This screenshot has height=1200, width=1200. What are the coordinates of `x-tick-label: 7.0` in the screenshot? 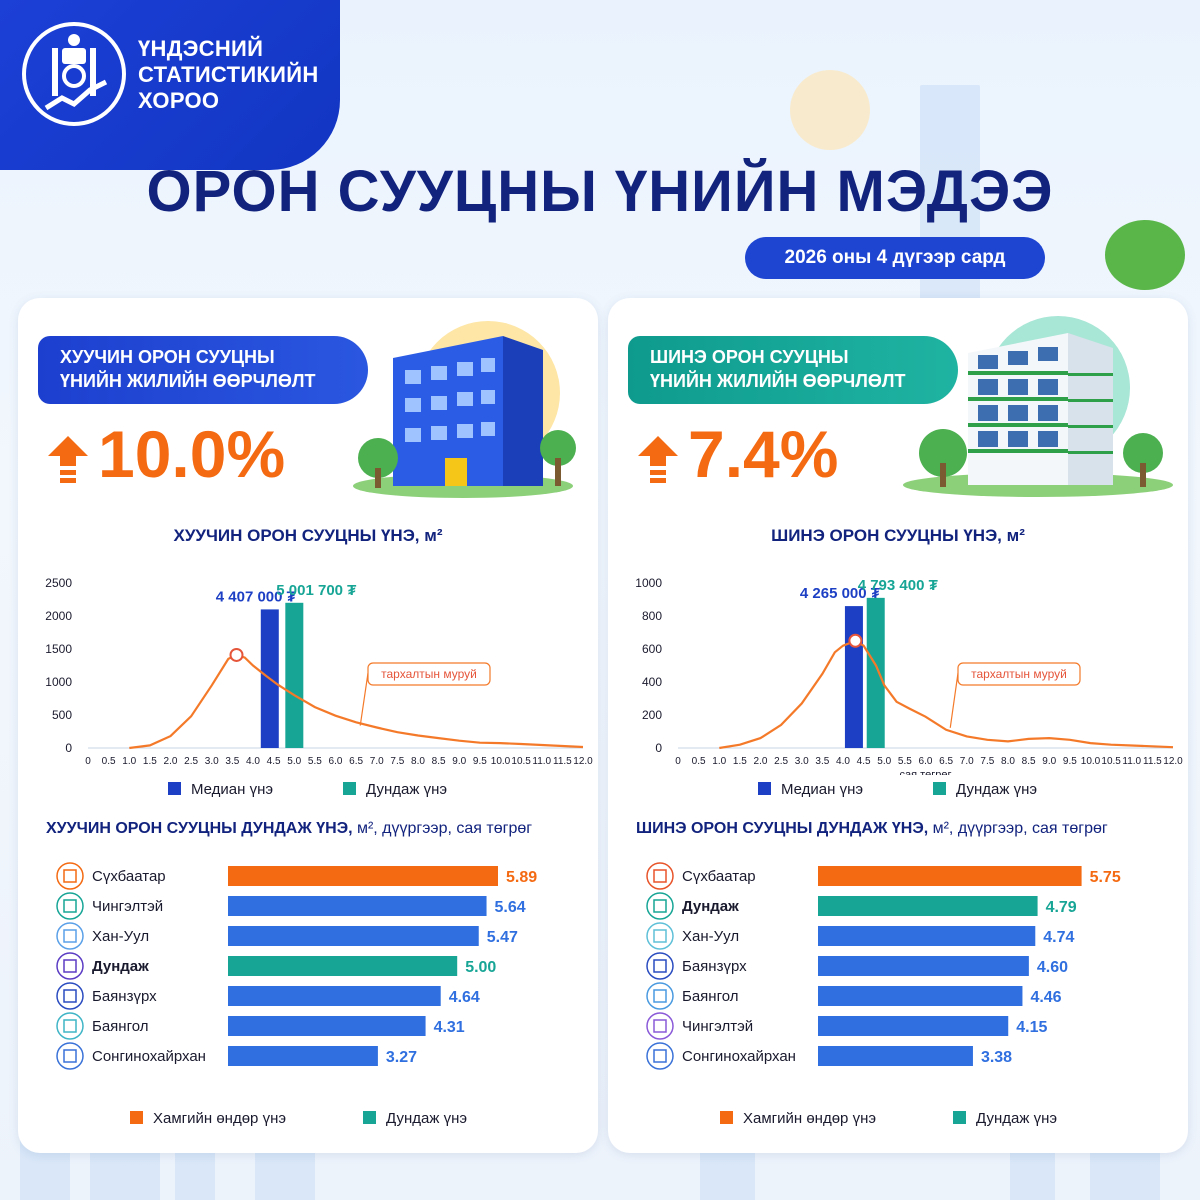 It's located at (377, 761).